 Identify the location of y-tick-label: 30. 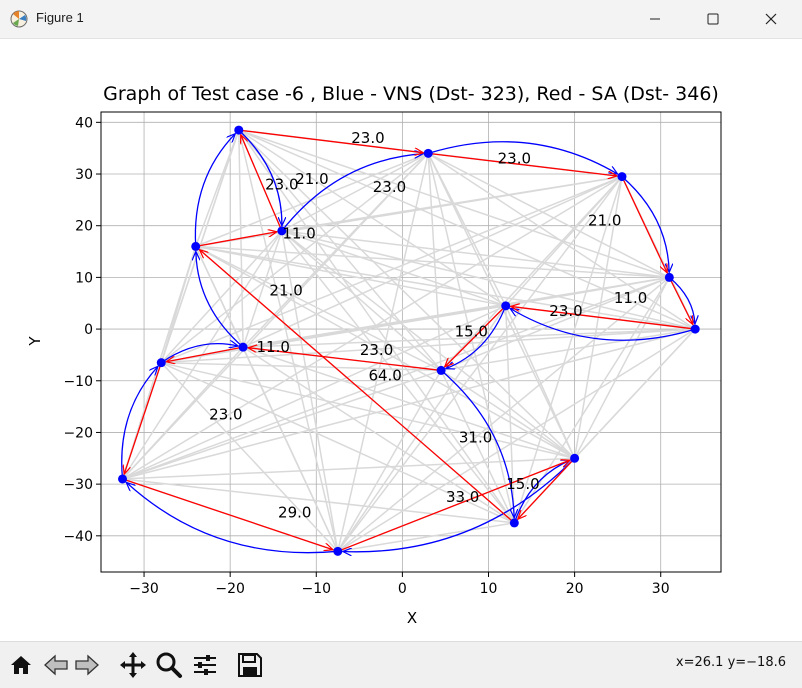
(84, 175).